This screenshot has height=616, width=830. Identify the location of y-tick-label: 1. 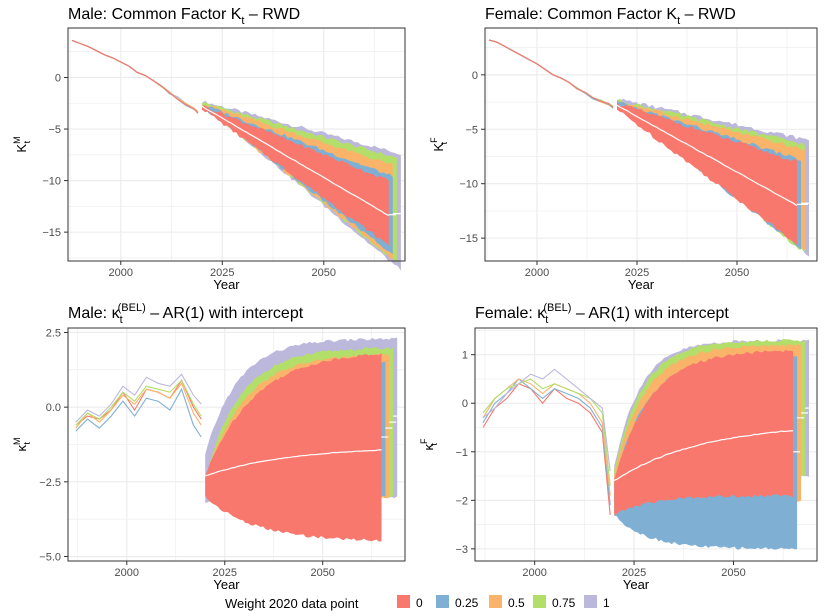
(465, 356).